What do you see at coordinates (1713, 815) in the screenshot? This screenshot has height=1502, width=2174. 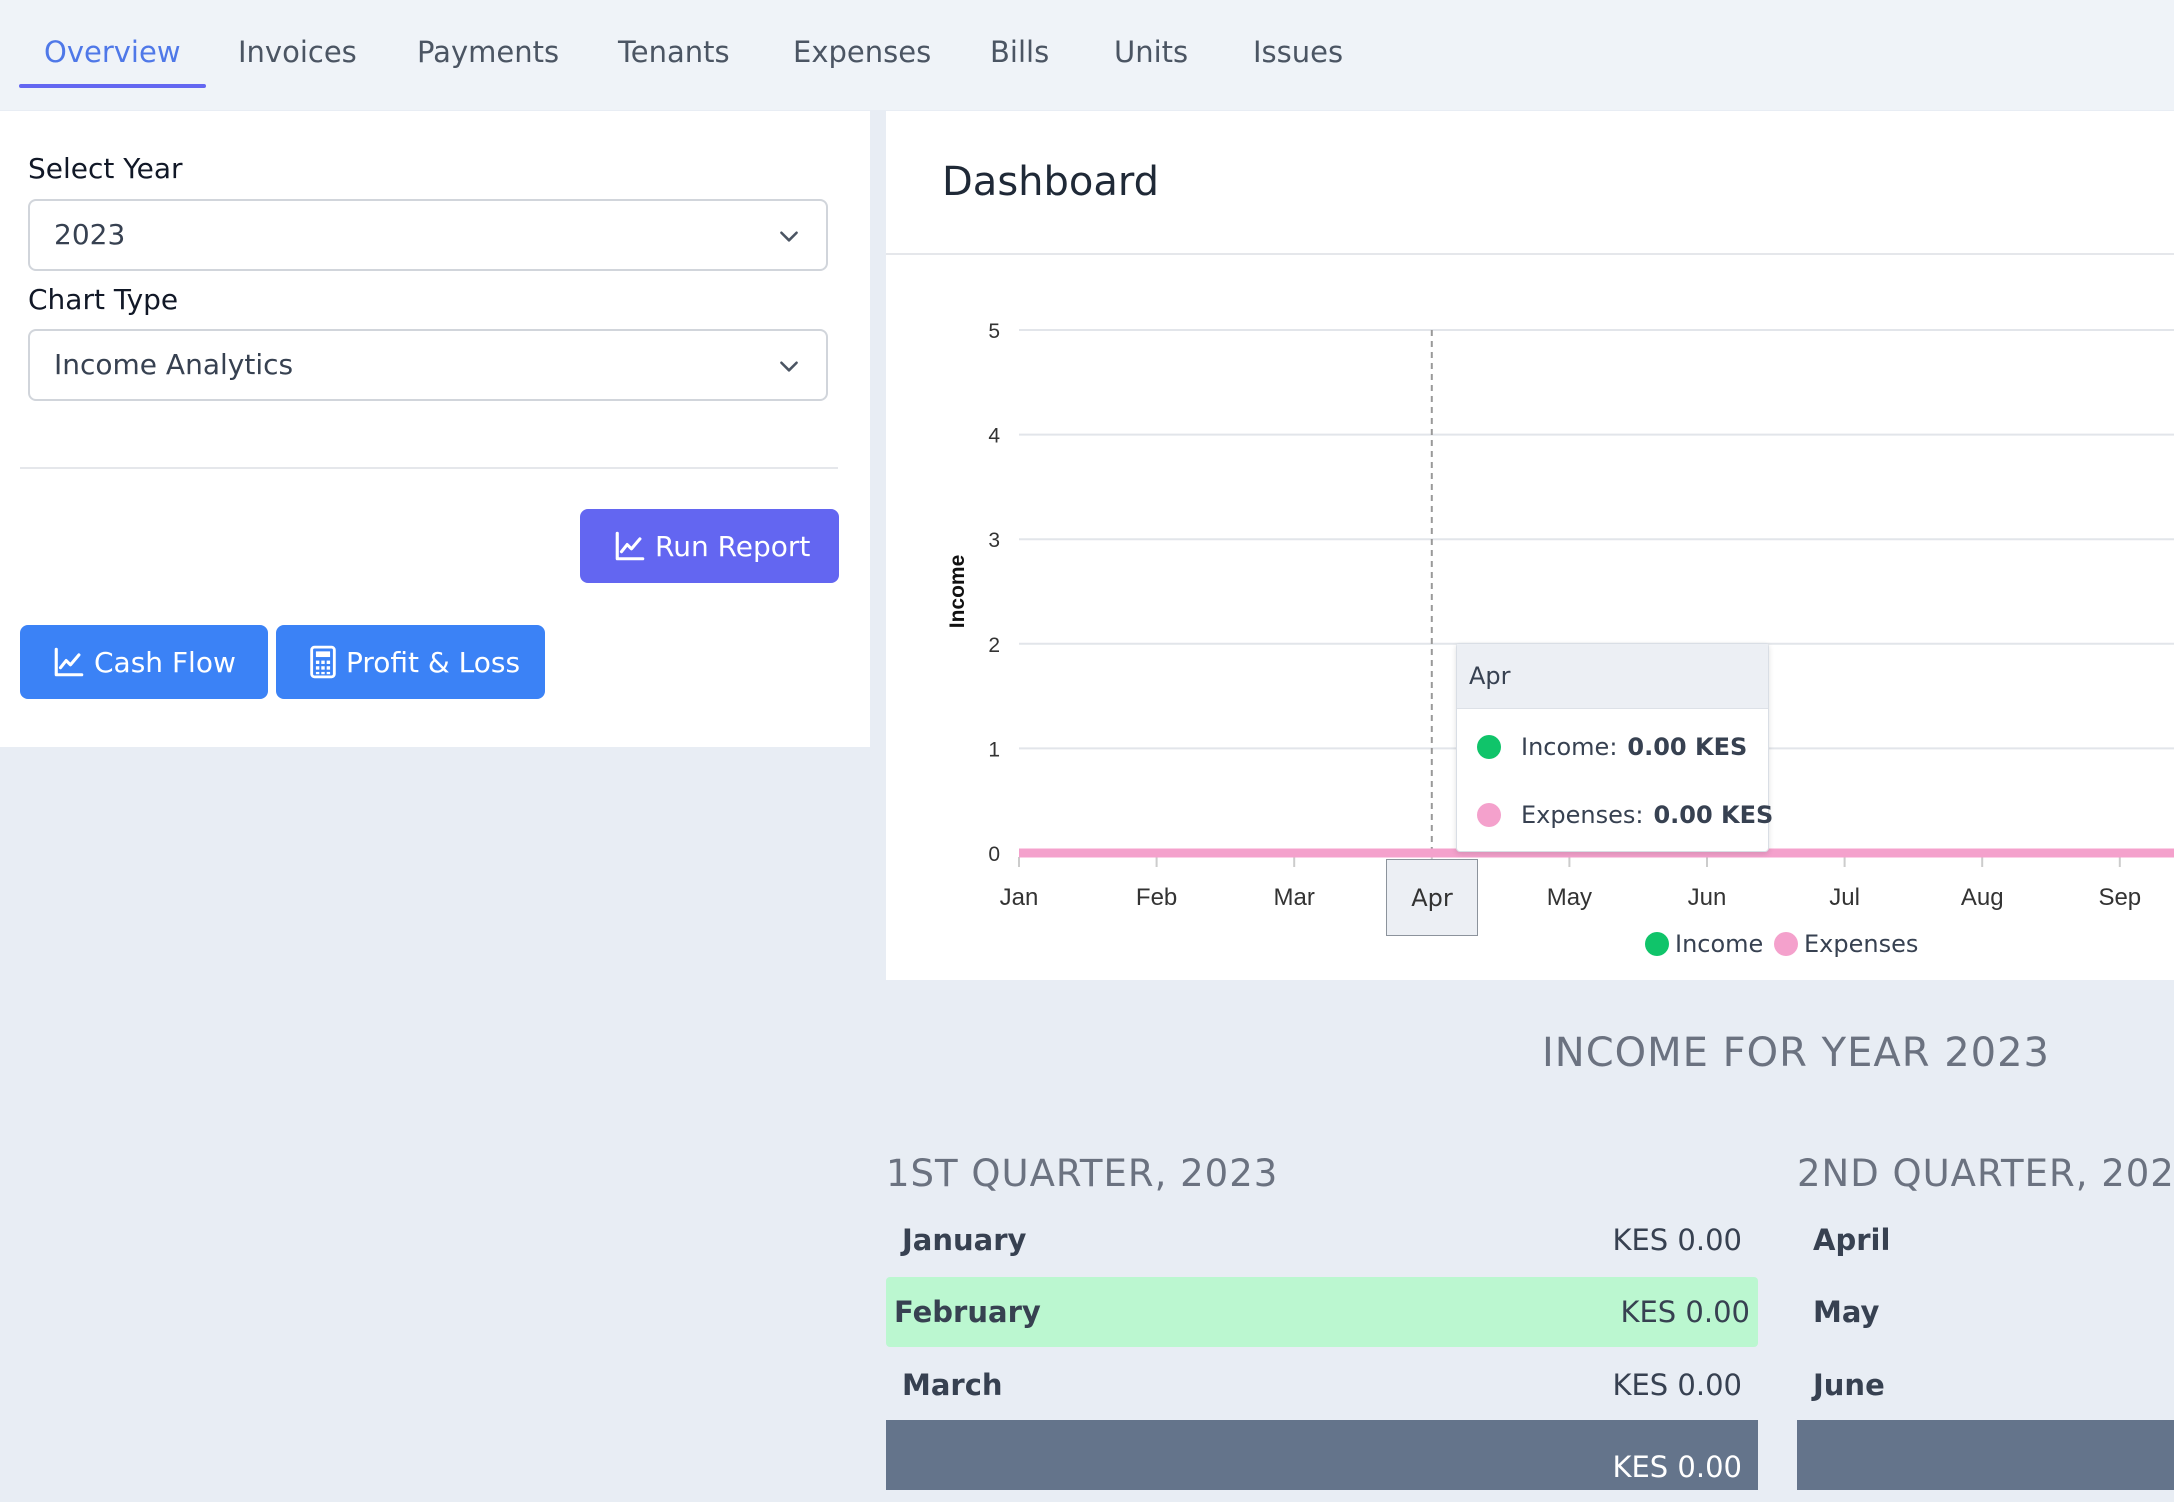 I see `tooltip-expenses-value: 0.00 KES` at bounding box center [1713, 815].